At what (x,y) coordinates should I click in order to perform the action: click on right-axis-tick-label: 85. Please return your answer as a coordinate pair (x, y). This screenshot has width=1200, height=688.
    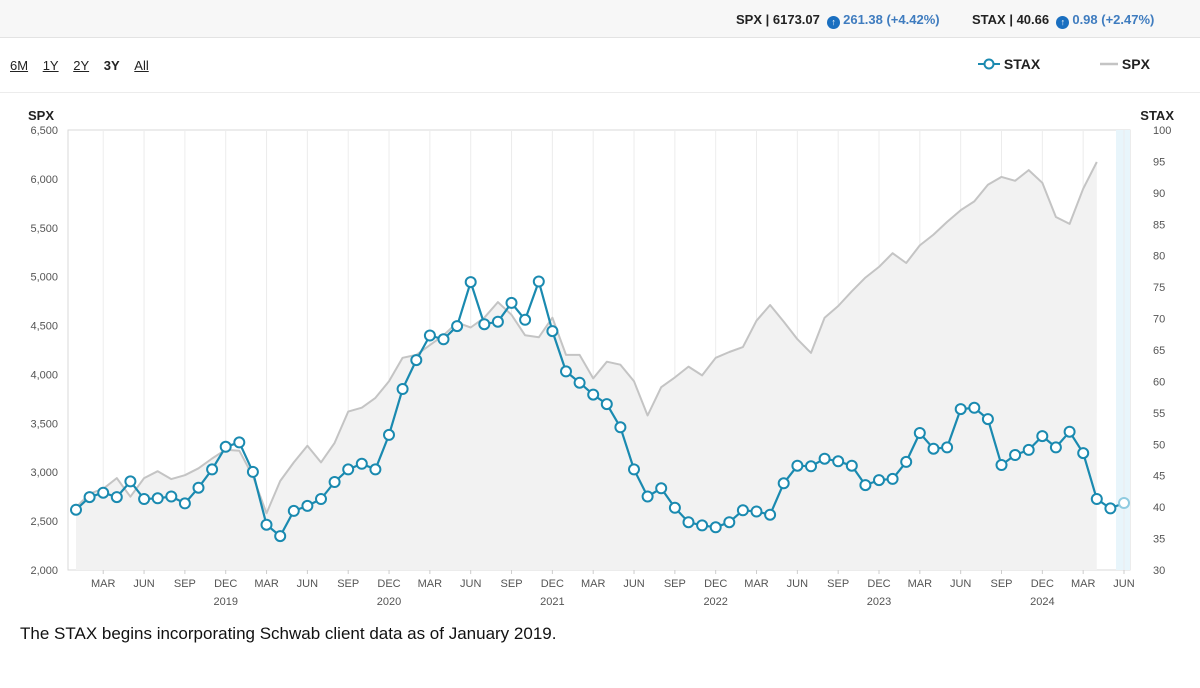
    Looking at the image, I should click on (1159, 225).